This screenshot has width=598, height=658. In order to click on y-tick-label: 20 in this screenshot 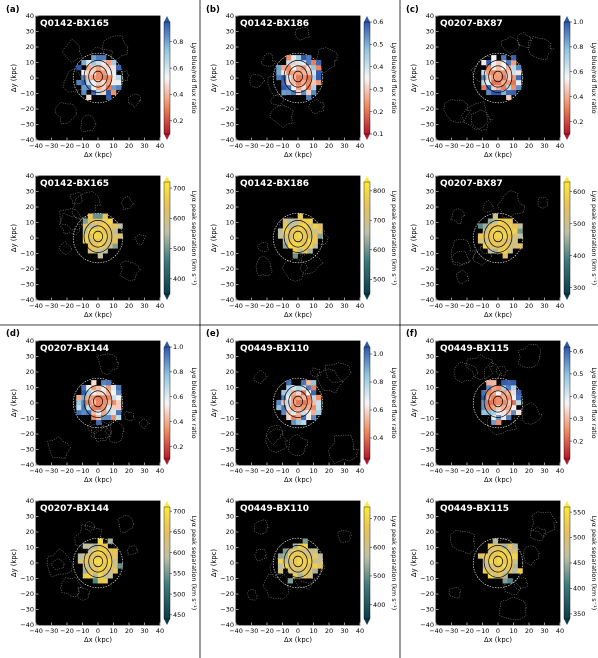, I will do `click(30, 372)`.